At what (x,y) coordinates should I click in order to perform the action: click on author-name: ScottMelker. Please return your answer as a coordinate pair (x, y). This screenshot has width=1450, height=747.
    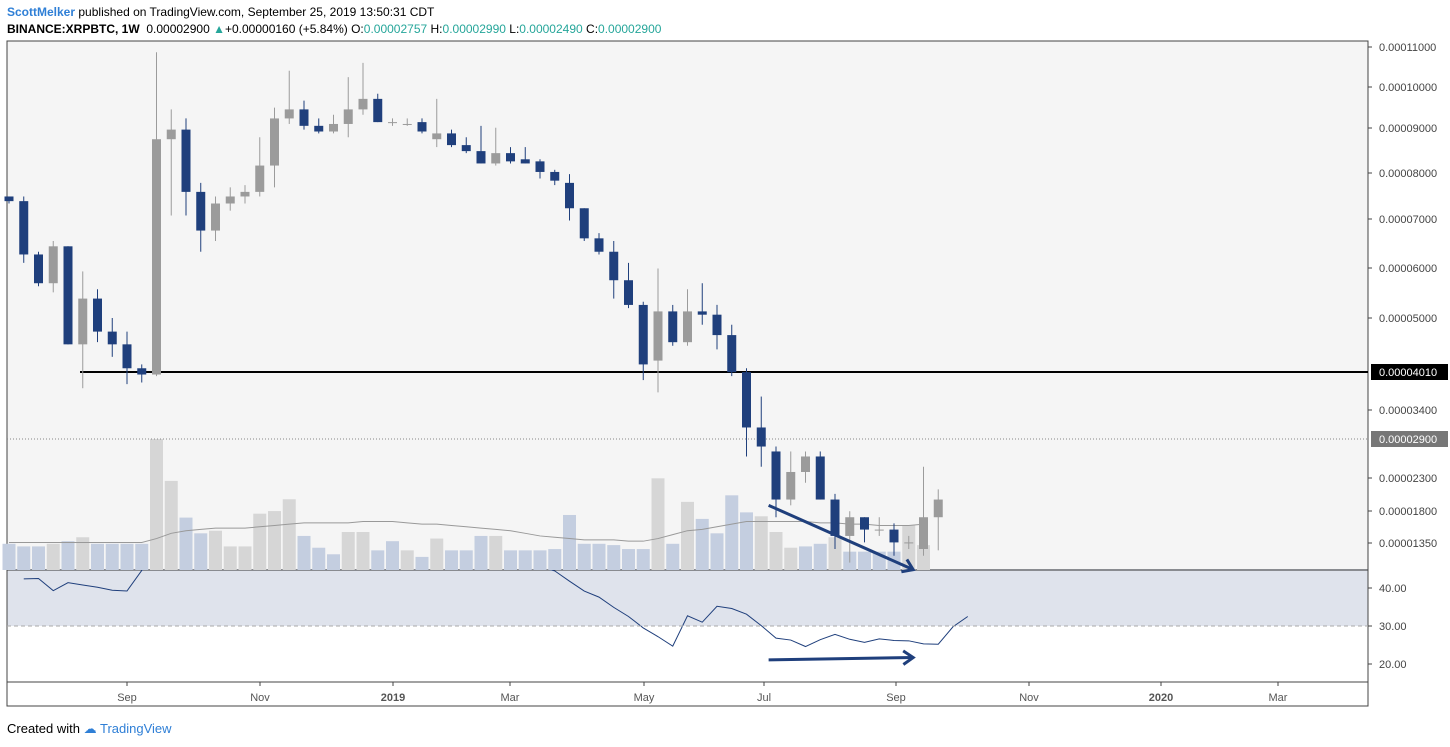
    Looking at the image, I should click on (41, 12).